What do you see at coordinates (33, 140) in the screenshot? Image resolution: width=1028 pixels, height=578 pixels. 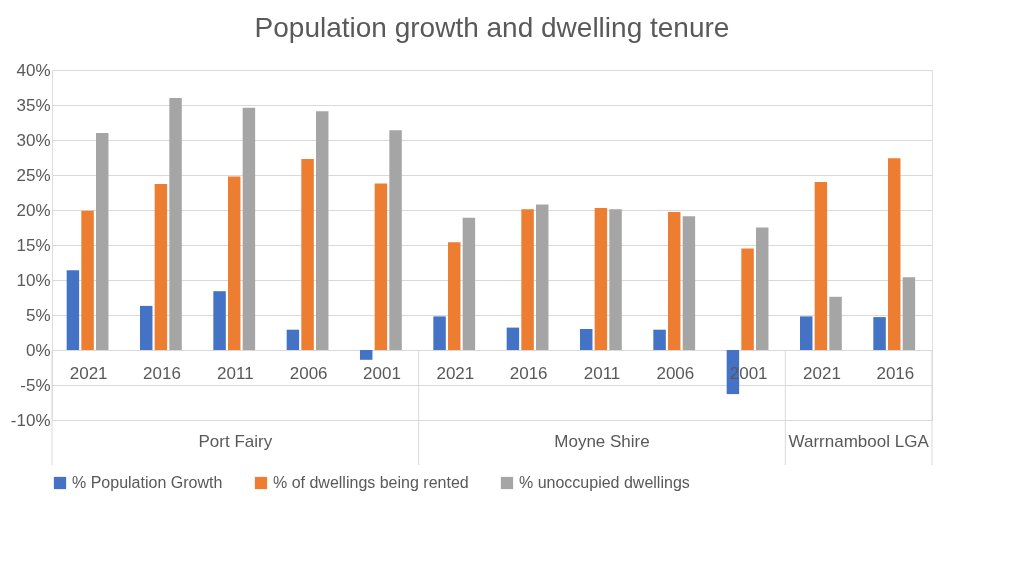 I see `y-tick-label: 30%` at bounding box center [33, 140].